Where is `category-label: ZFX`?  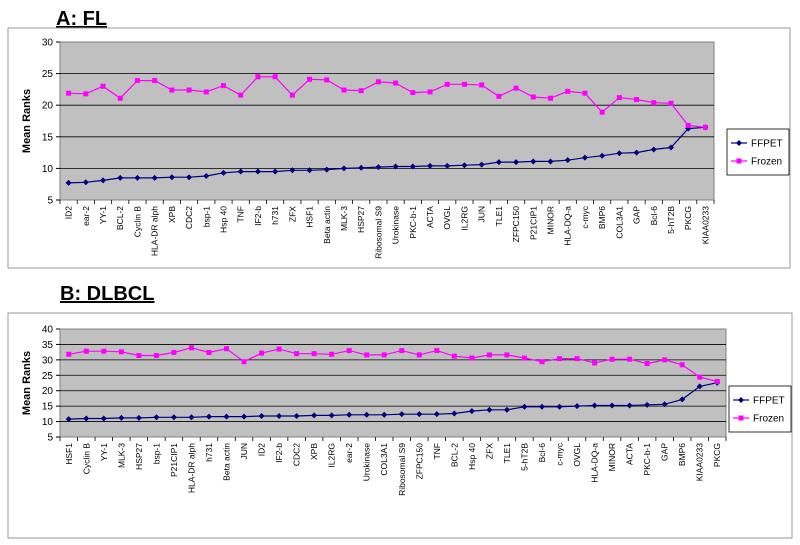 category-label: ZFX is located at coordinates (292, 214).